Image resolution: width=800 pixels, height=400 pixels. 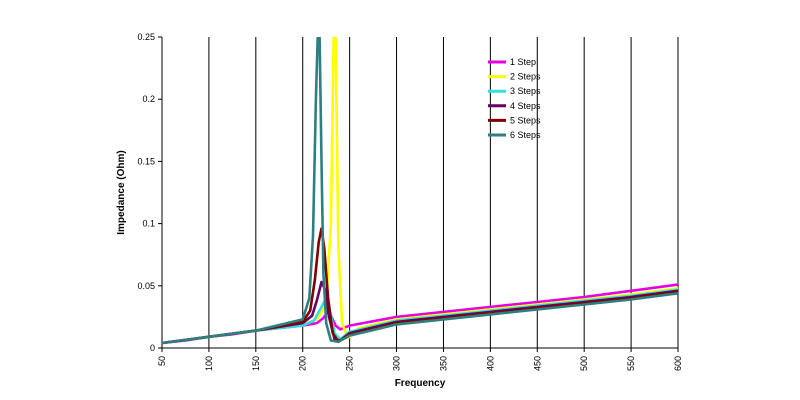 What do you see at coordinates (523, 62) in the screenshot?
I see `legend-label: 1 Step` at bounding box center [523, 62].